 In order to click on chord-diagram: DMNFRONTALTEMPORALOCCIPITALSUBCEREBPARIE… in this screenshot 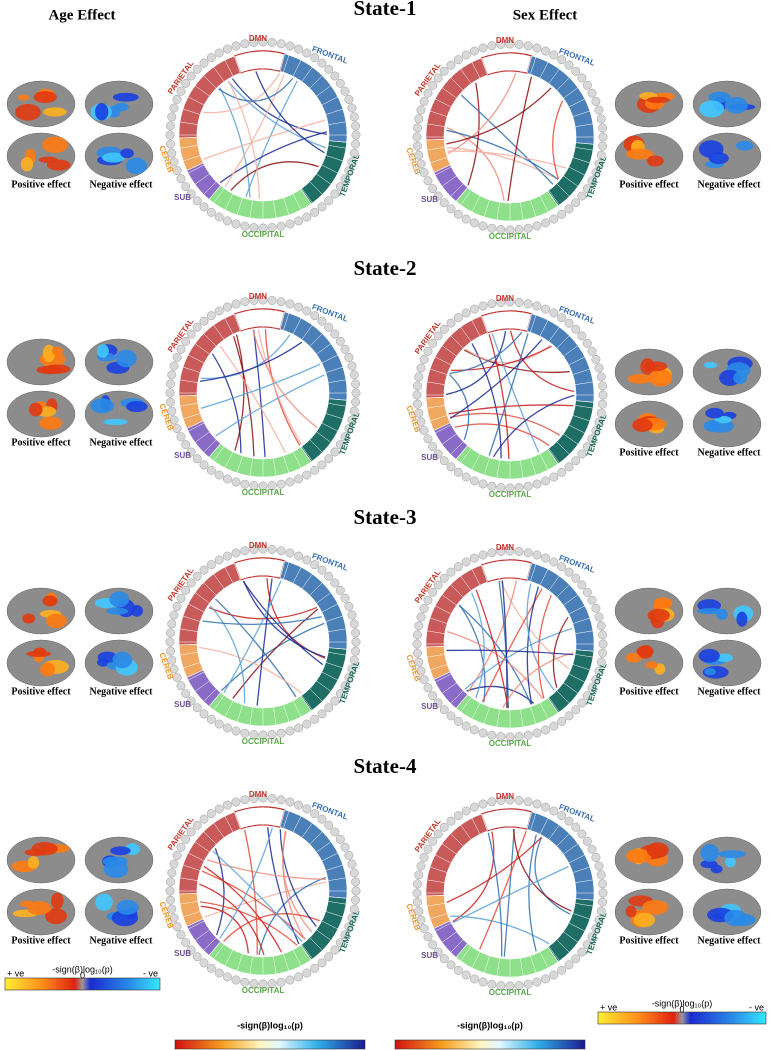, I will do `click(259, 394)`.